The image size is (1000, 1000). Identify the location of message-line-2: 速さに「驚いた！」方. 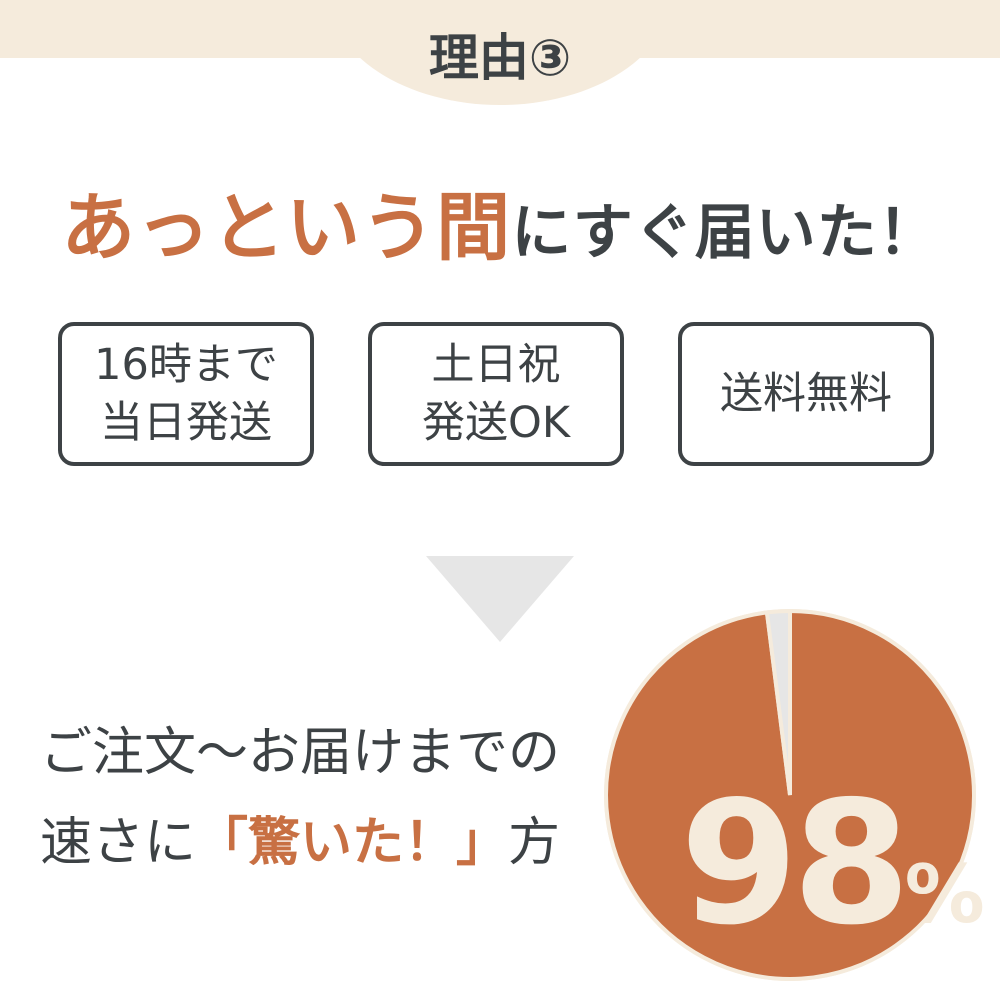
(300, 837).